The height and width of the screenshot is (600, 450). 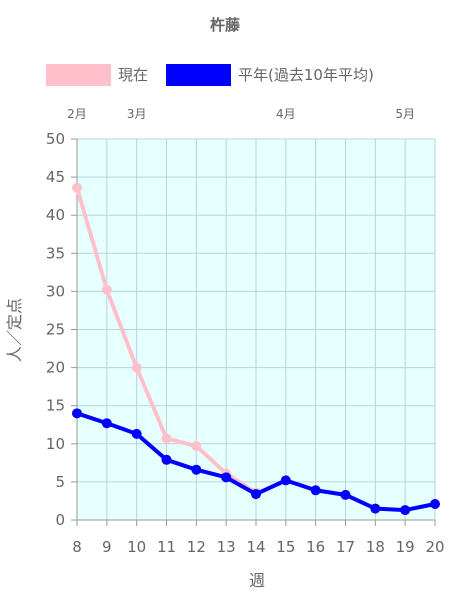 I want to click on y-tick-label: 5, so click(x=60, y=482).